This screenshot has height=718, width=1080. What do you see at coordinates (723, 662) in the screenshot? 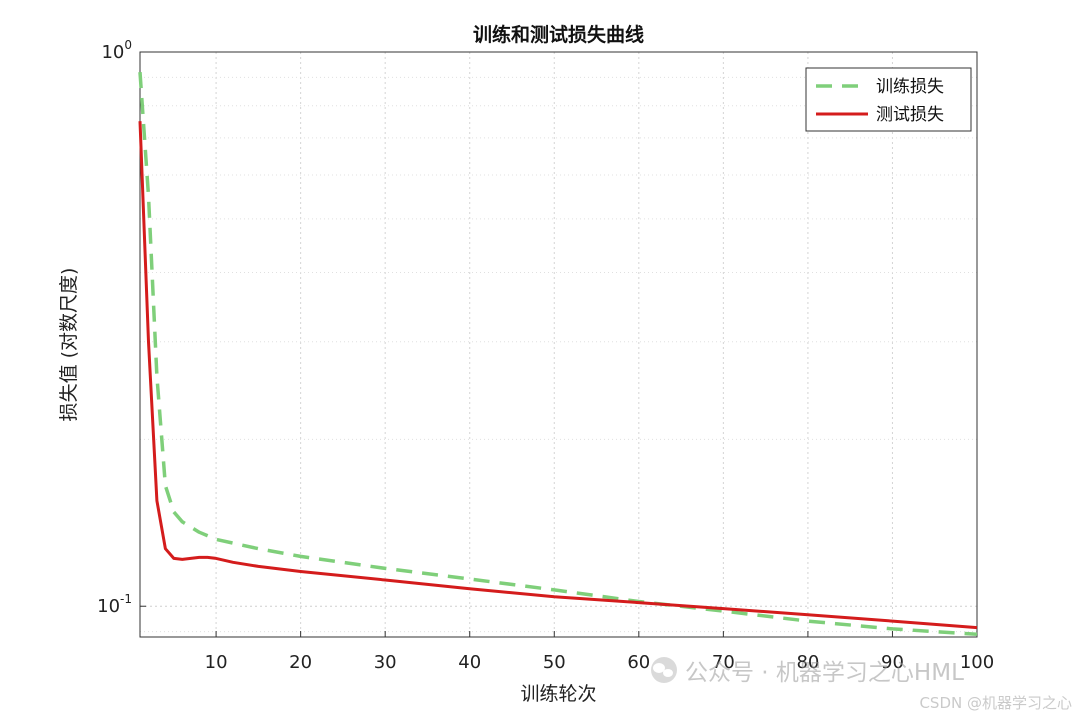
I see `x-tick-label: 70` at bounding box center [723, 662].